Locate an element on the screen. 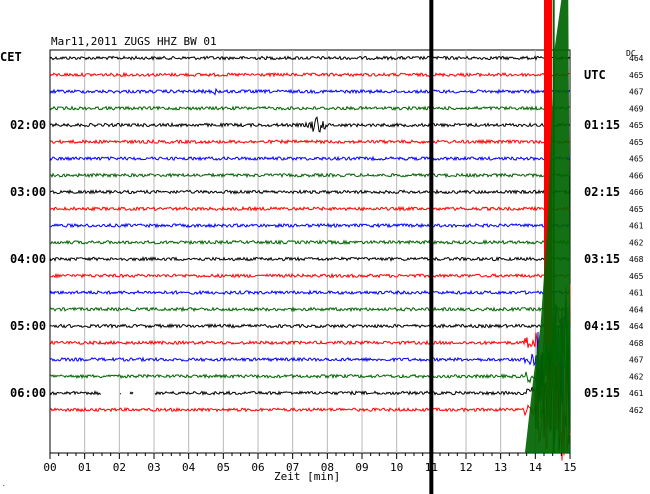  x-tick-label: 14 is located at coordinates (536, 467).